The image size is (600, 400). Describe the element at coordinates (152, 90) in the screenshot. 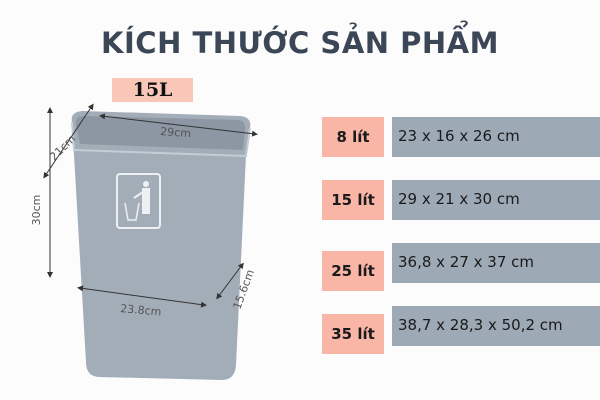

I see `product-capacity-label: 15L` at that location.